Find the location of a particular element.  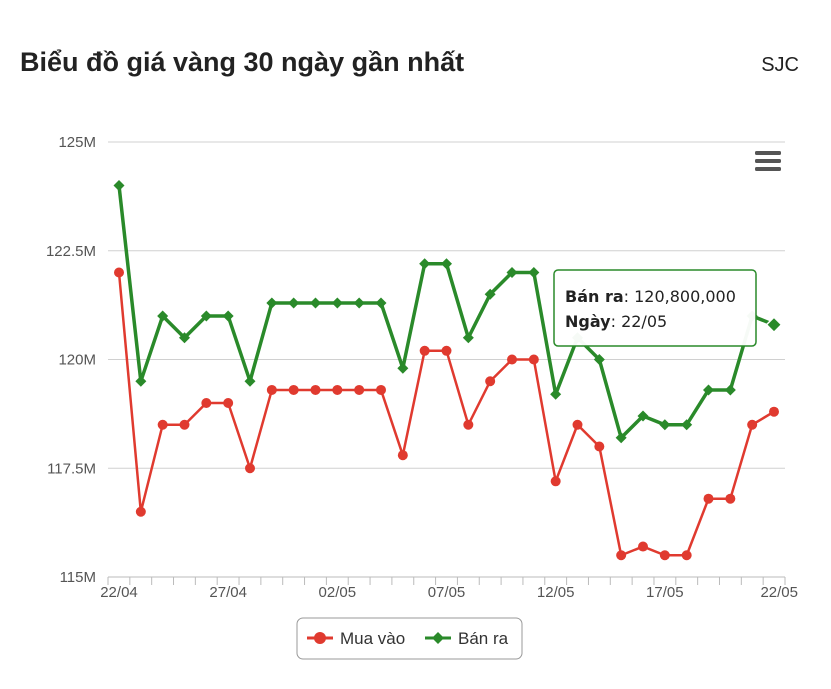

y-tick-label: 120M is located at coordinates (77, 360).